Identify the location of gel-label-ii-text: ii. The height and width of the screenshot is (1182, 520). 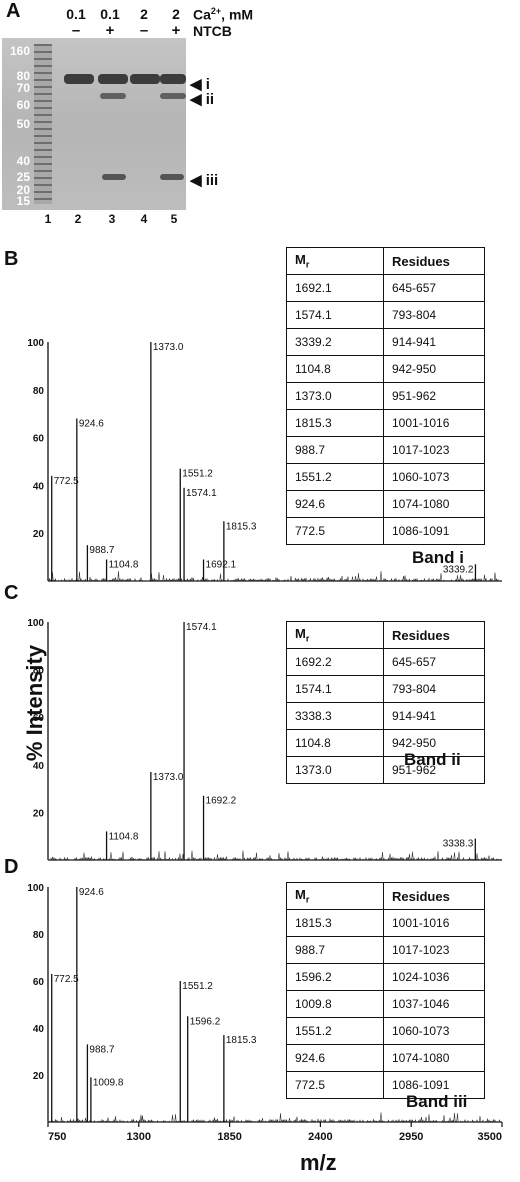
(210, 99).